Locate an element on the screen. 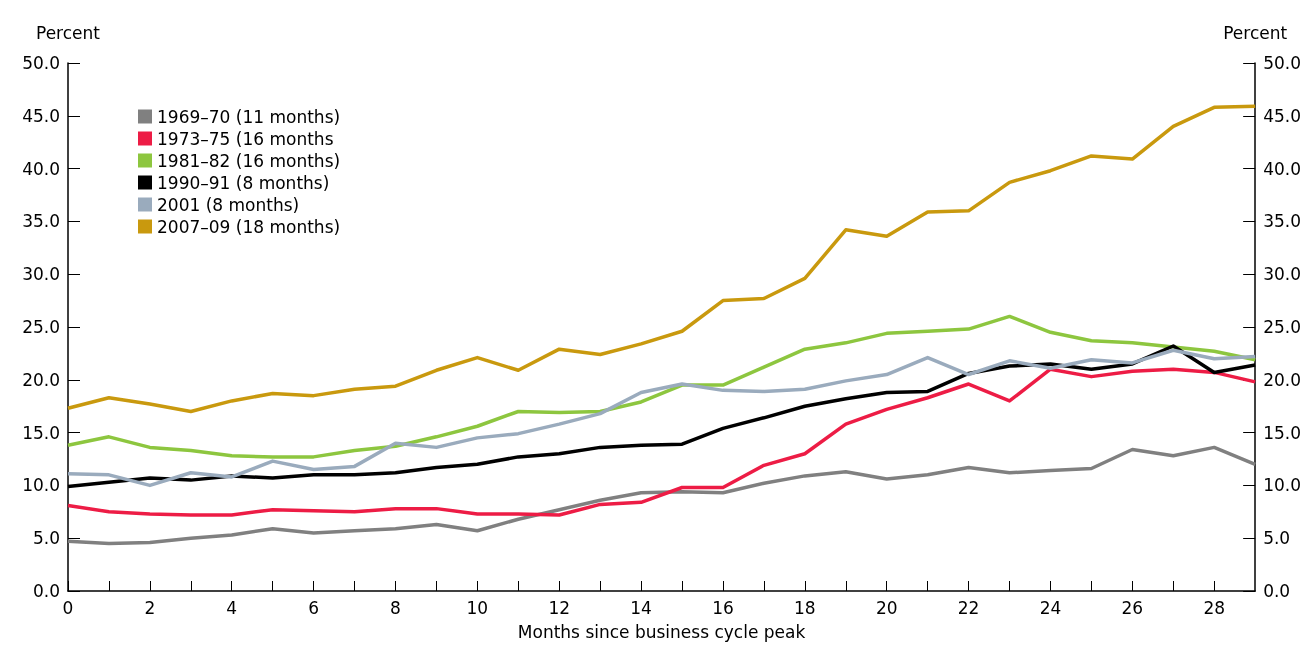  x-axis-title: Months since business cycle peak is located at coordinates (661, 631).